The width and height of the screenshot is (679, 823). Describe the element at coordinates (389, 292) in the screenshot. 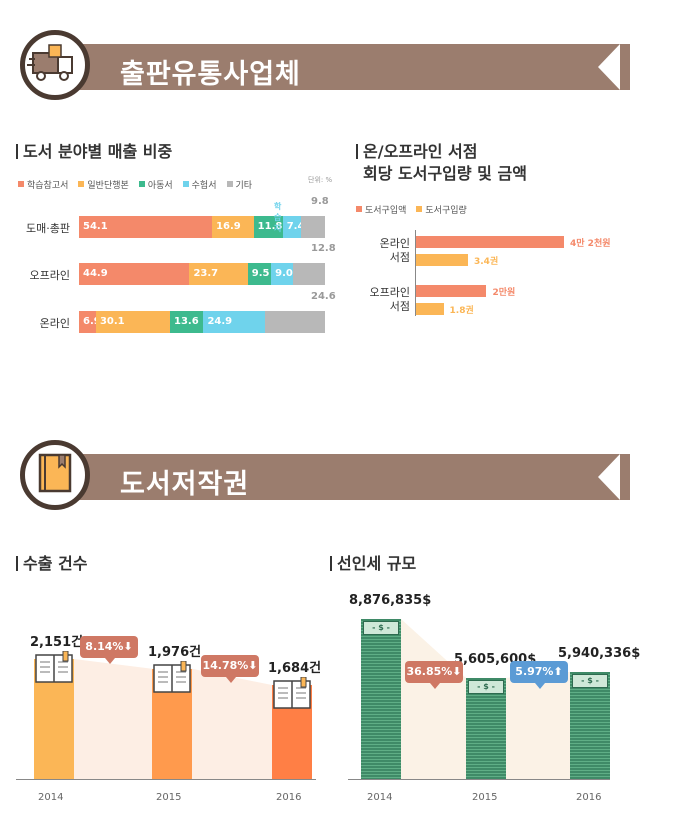

I see `category-label: 오프라인` at that location.